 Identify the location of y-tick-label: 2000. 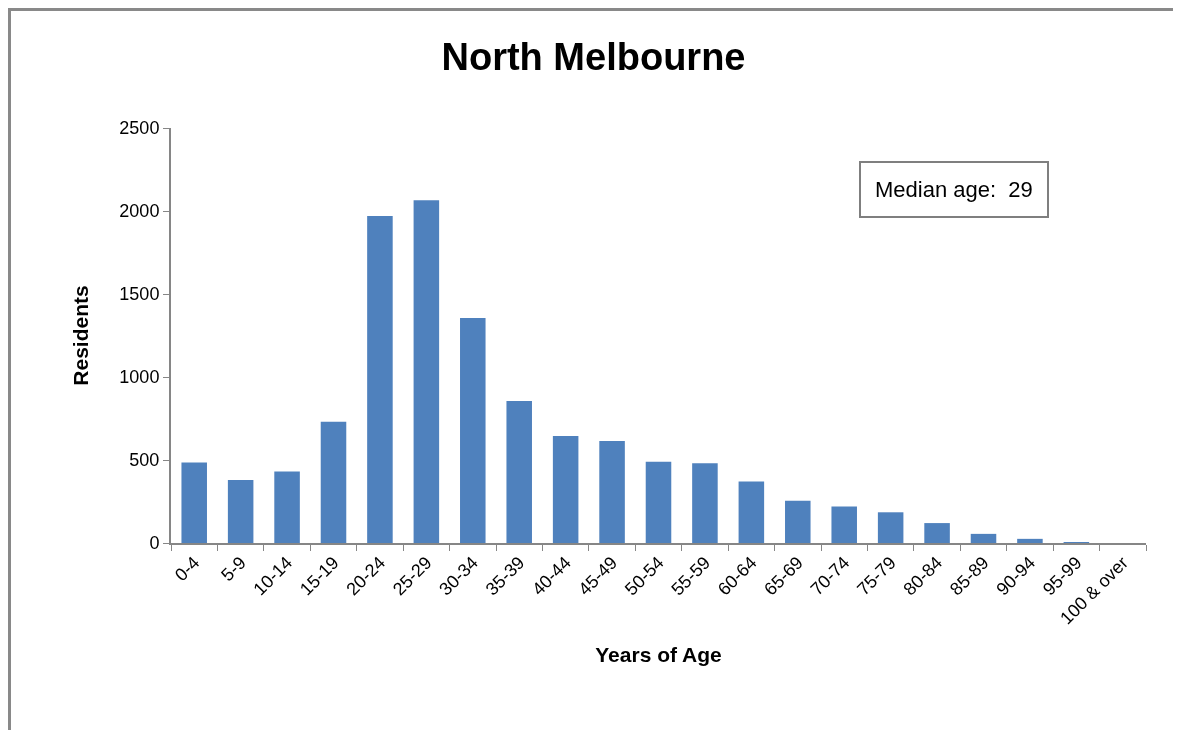
(139, 211).